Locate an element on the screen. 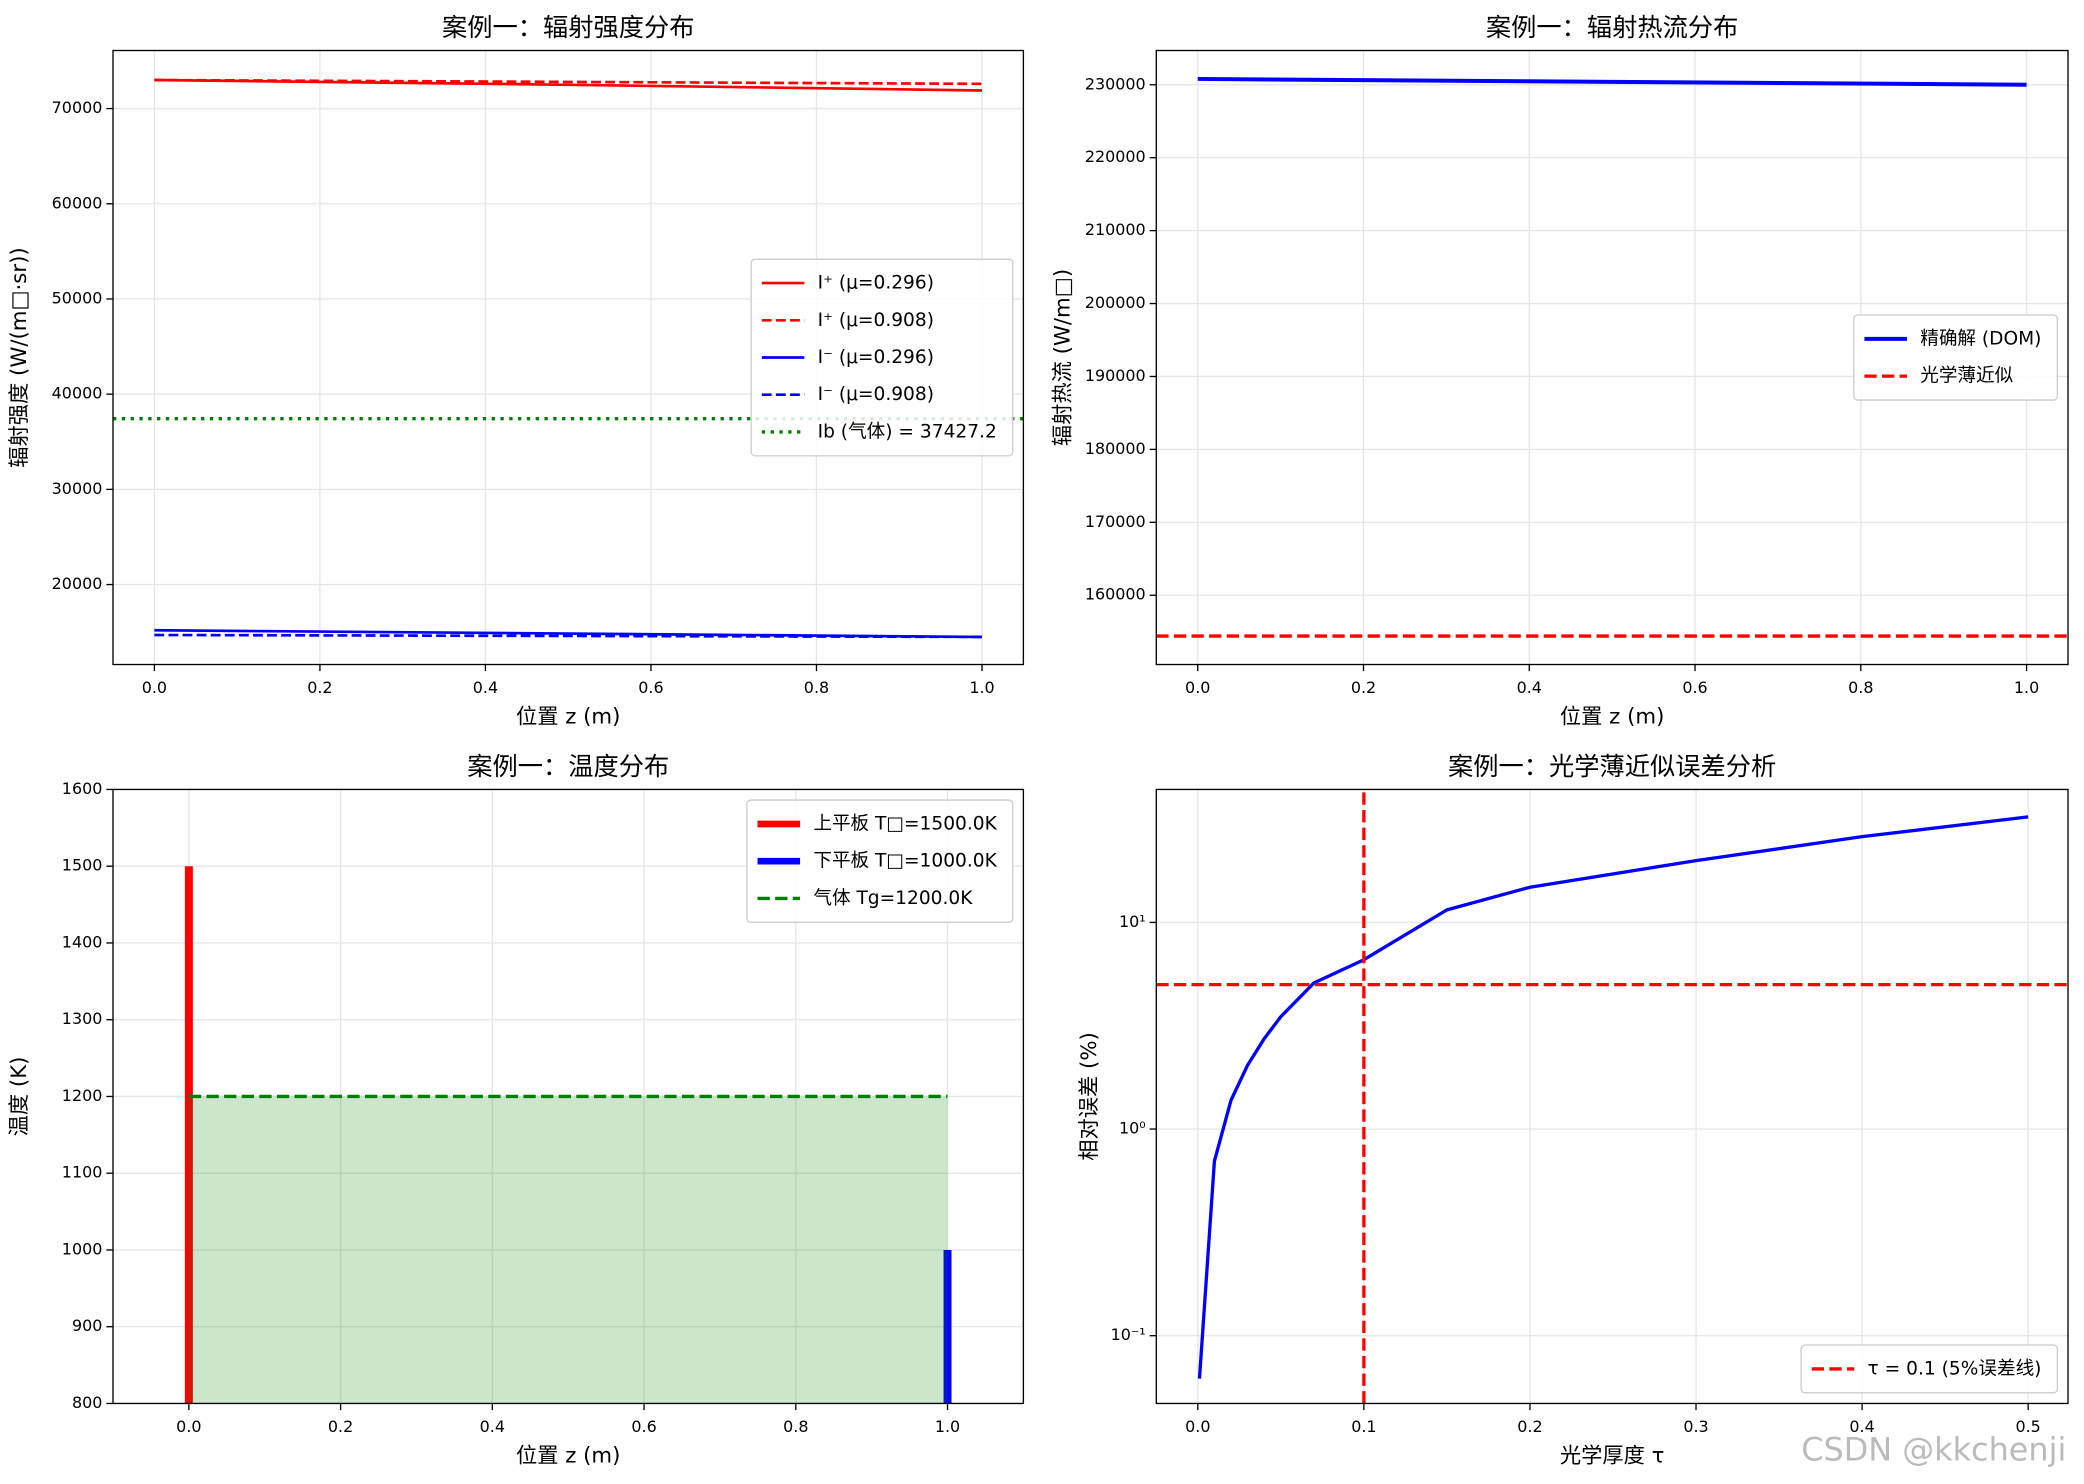  y-tick-label: 800 is located at coordinates (87, 1402).